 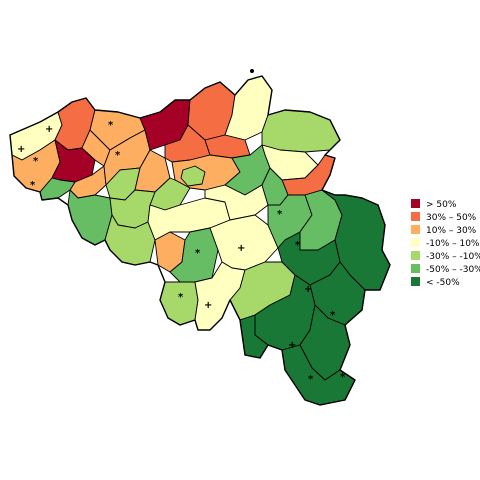 I want to click on legend-swatch-ltm50, so click(x=415, y=281).